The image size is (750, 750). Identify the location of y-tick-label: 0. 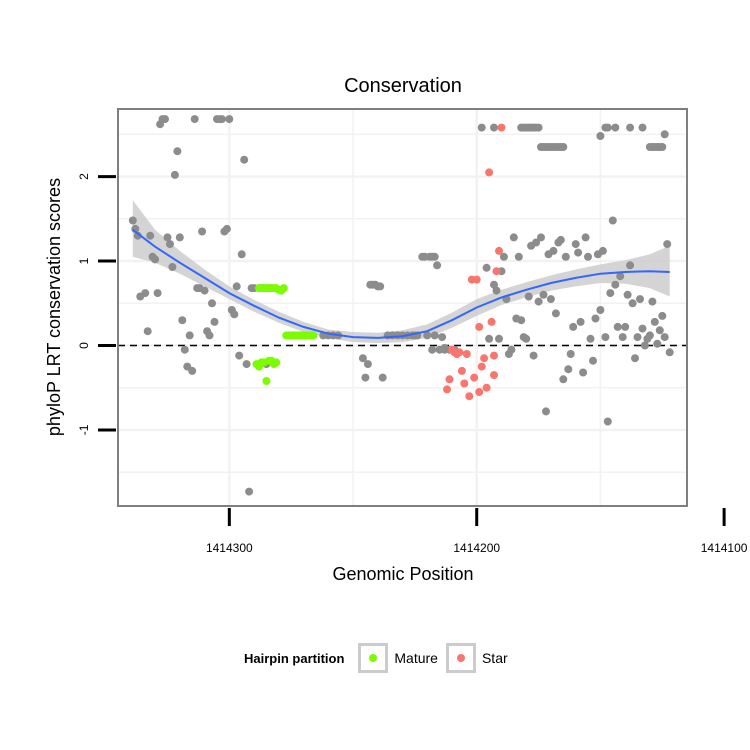
(84, 345).